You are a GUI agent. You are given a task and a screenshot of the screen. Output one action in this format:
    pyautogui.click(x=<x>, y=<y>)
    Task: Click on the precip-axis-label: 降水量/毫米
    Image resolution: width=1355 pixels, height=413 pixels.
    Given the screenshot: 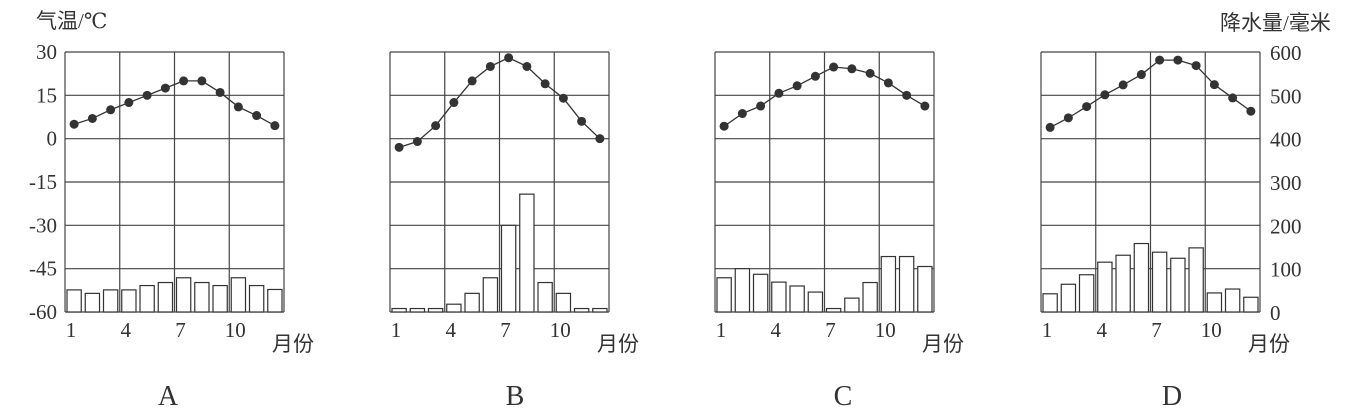 What is the action you would take?
    pyautogui.click(x=1275, y=23)
    